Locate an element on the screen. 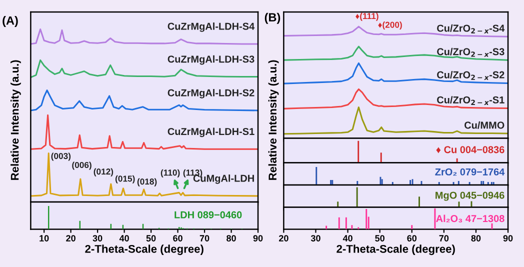 The image size is (524, 267). series-label: Cu/ZrO$_{2−x}$-S4 is located at coordinates (471, 29).